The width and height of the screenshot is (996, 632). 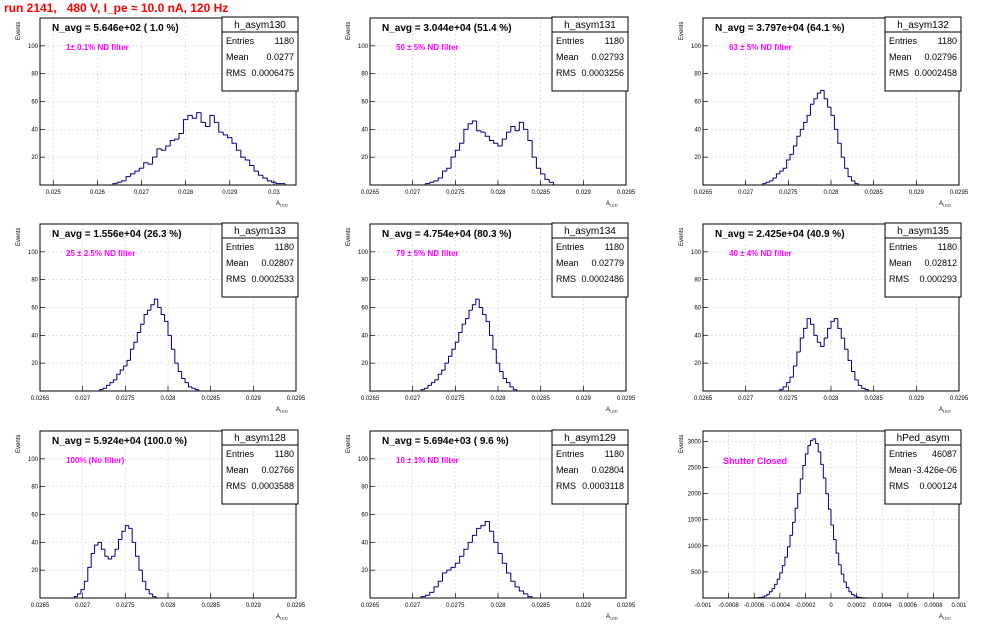 I want to click on filter-annotation: Shutter Closed, so click(x=755, y=461).